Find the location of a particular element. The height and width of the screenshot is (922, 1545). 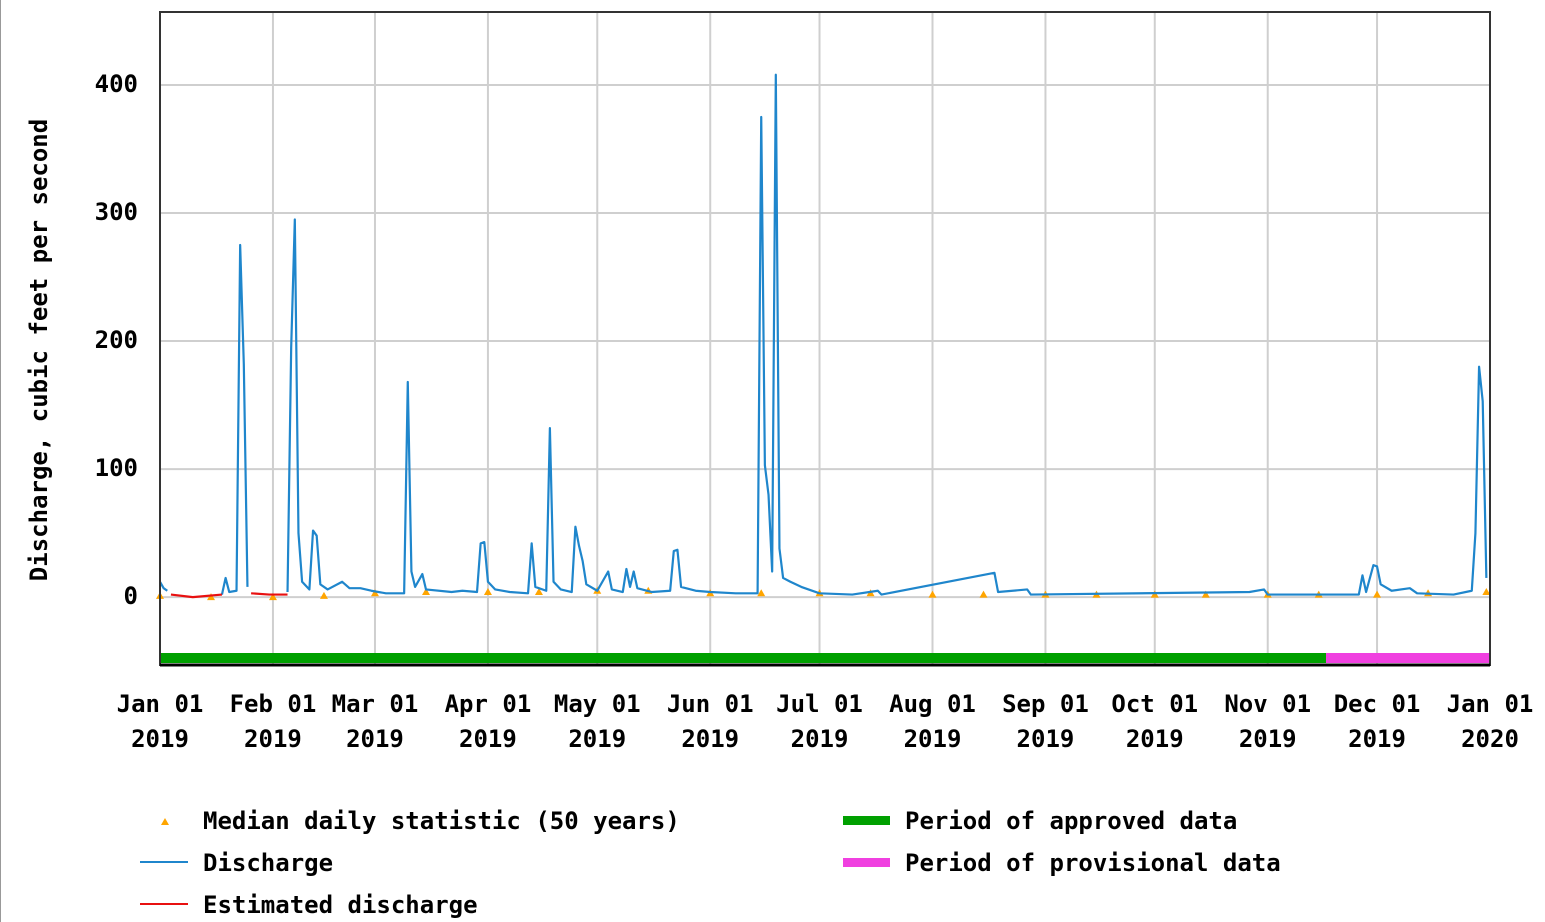

x-tick-label-line: 2020 is located at coordinates (1490, 739).